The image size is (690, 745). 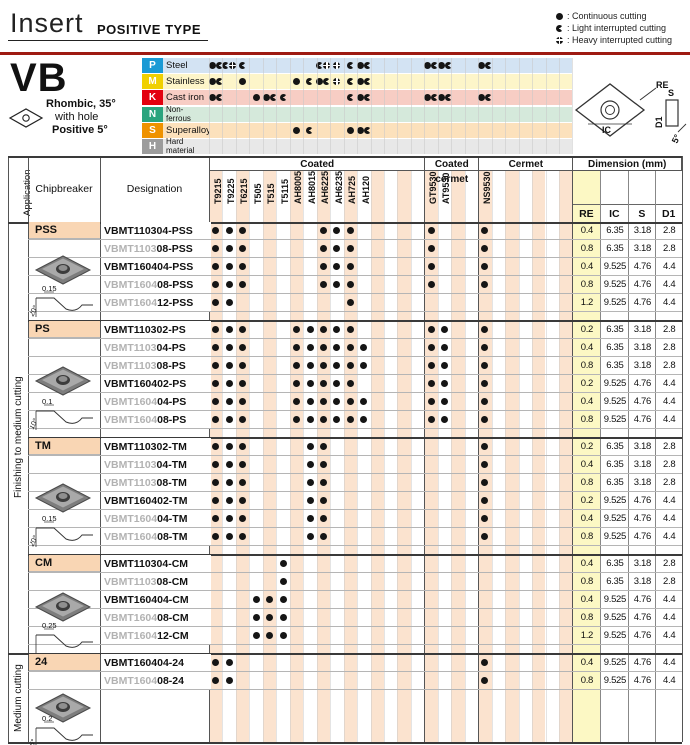 I want to click on dim-value-RE: 0.8, so click(x=587, y=248).